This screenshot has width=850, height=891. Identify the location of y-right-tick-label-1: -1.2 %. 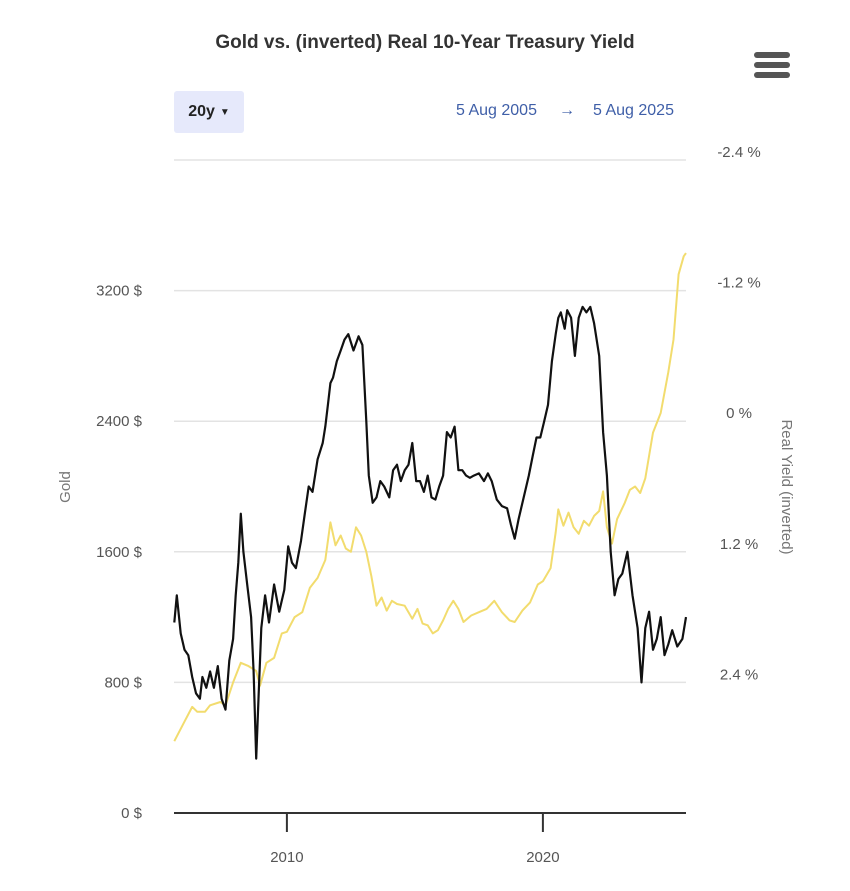
(738, 283).